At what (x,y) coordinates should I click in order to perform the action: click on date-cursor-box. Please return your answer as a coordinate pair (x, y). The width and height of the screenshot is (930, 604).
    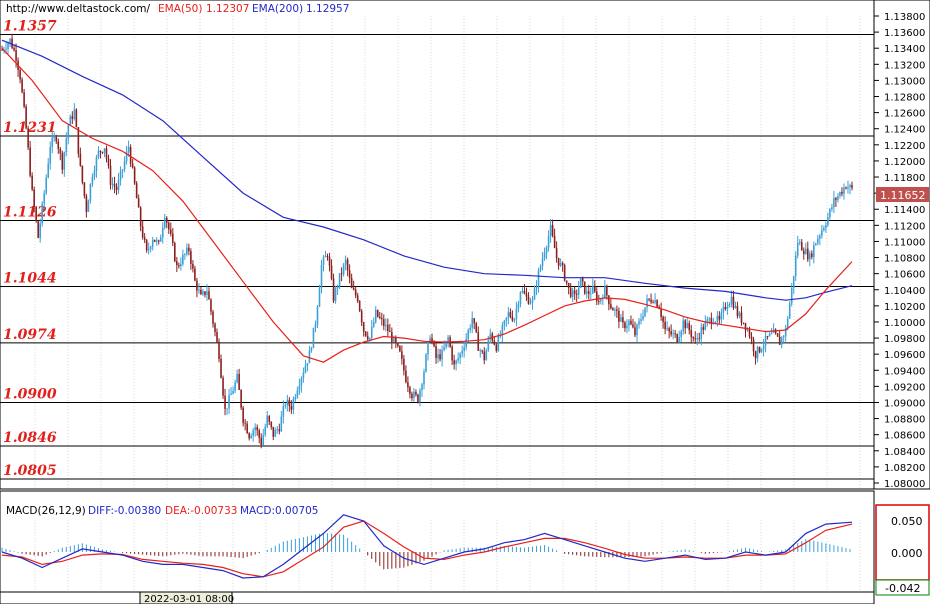
    Looking at the image, I should click on (186, 597).